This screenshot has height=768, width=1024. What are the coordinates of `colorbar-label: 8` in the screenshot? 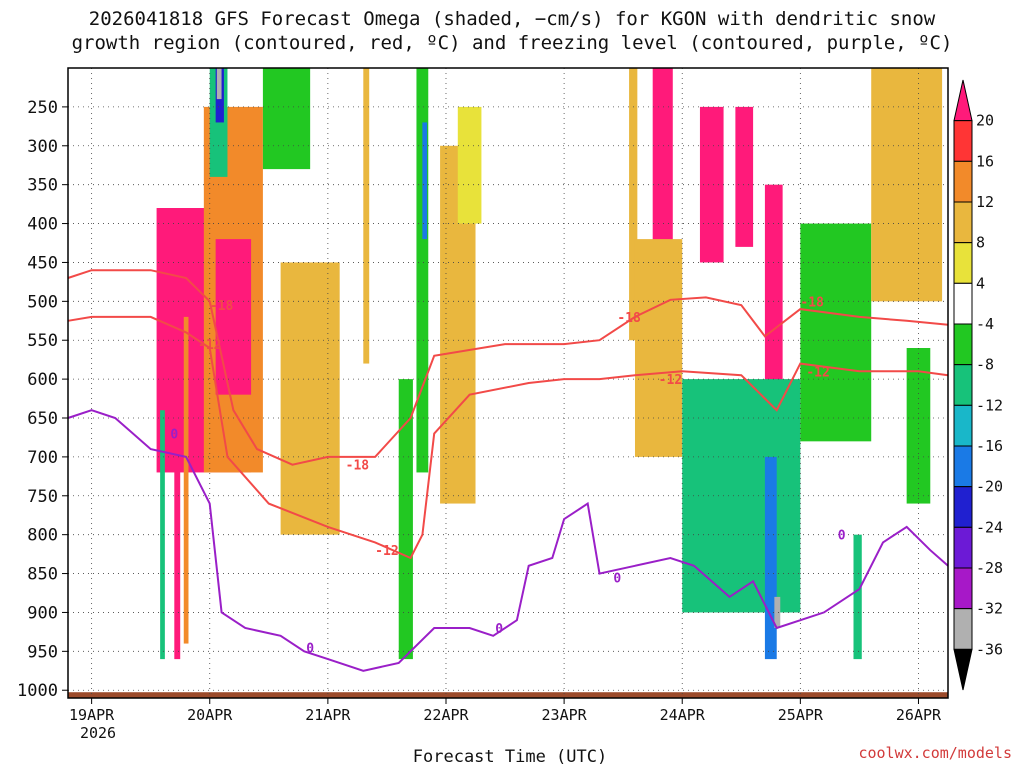 It's located at (980, 243).